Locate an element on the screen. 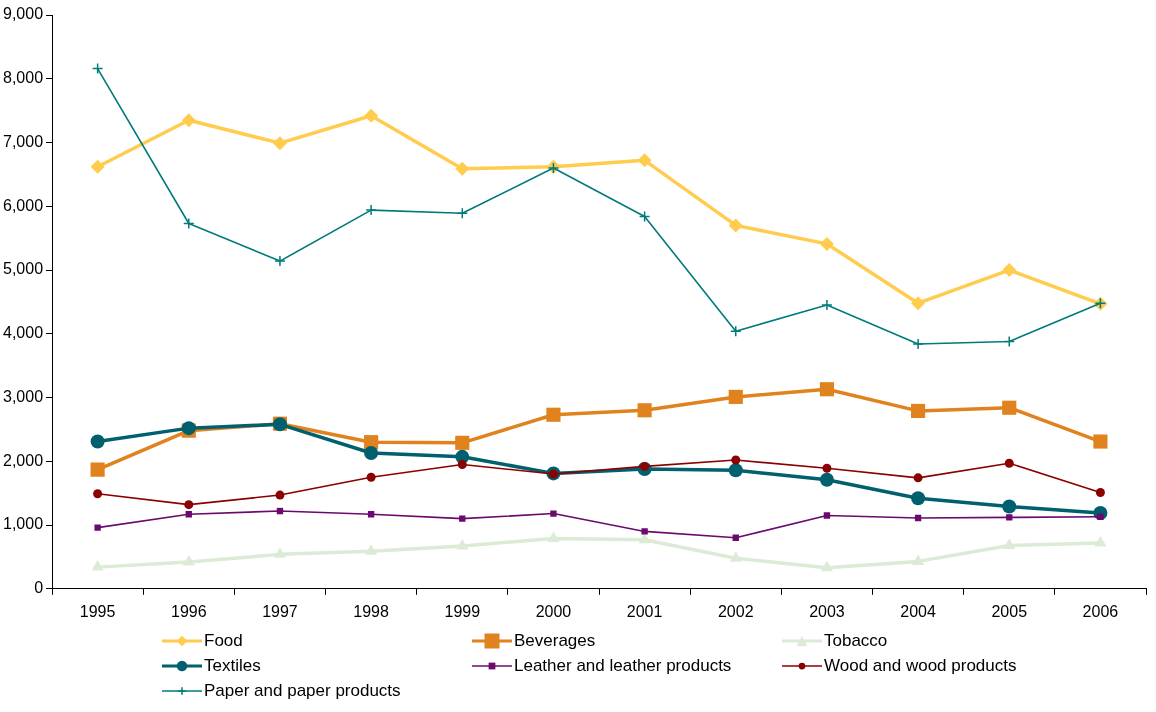  y-tick-label: 9,000 is located at coordinates (23, 14).